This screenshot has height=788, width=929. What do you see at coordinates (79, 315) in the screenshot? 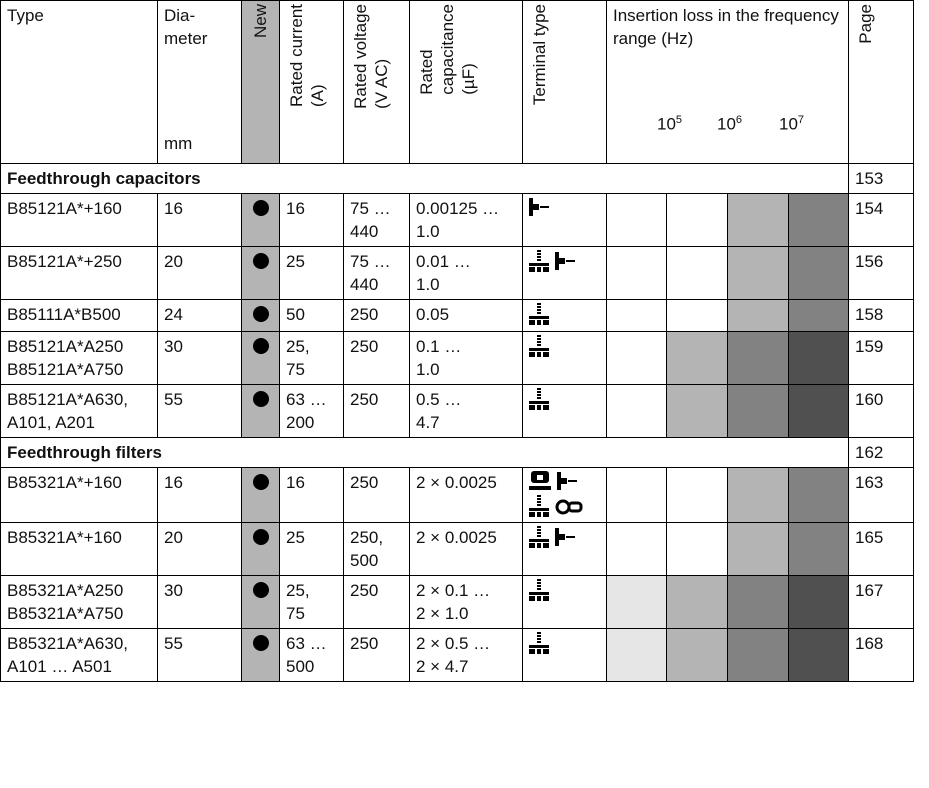
I see `cell-type: B85111A*B500` at bounding box center [79, 315].